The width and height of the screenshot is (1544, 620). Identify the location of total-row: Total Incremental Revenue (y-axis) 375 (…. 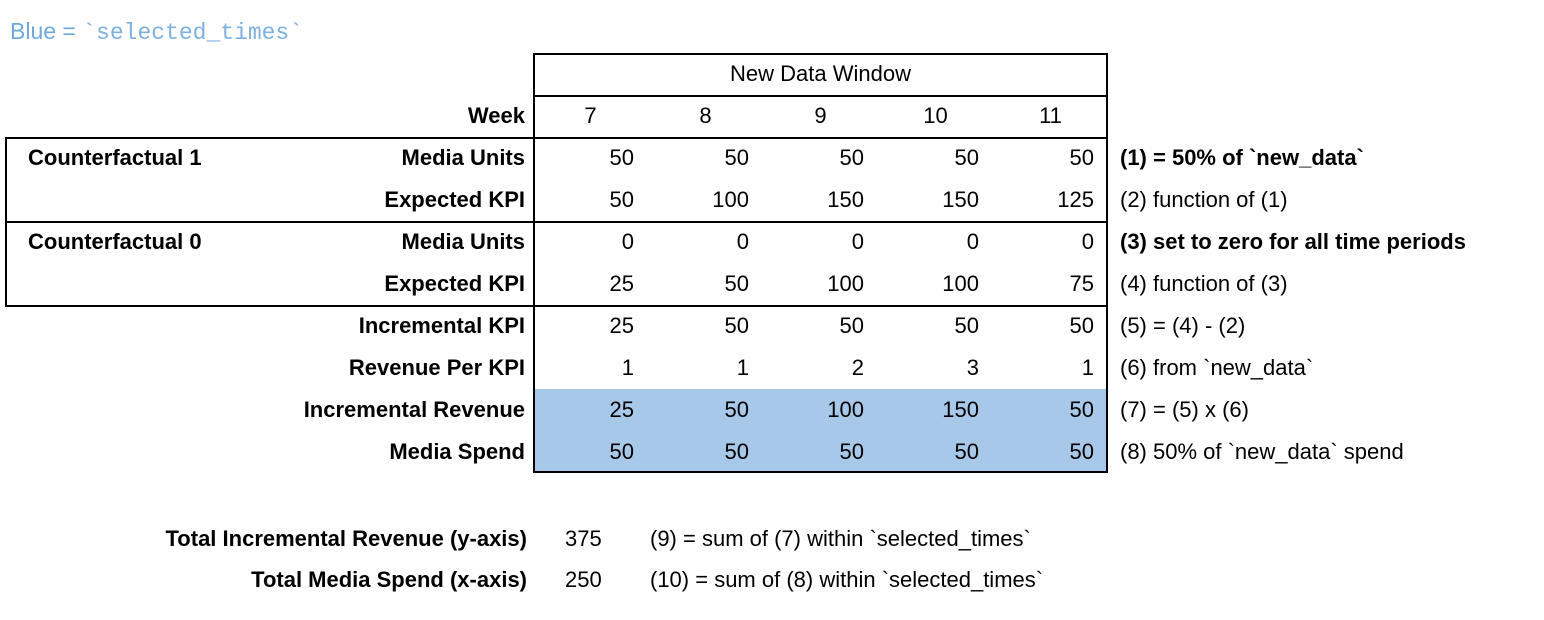
(772, 538).